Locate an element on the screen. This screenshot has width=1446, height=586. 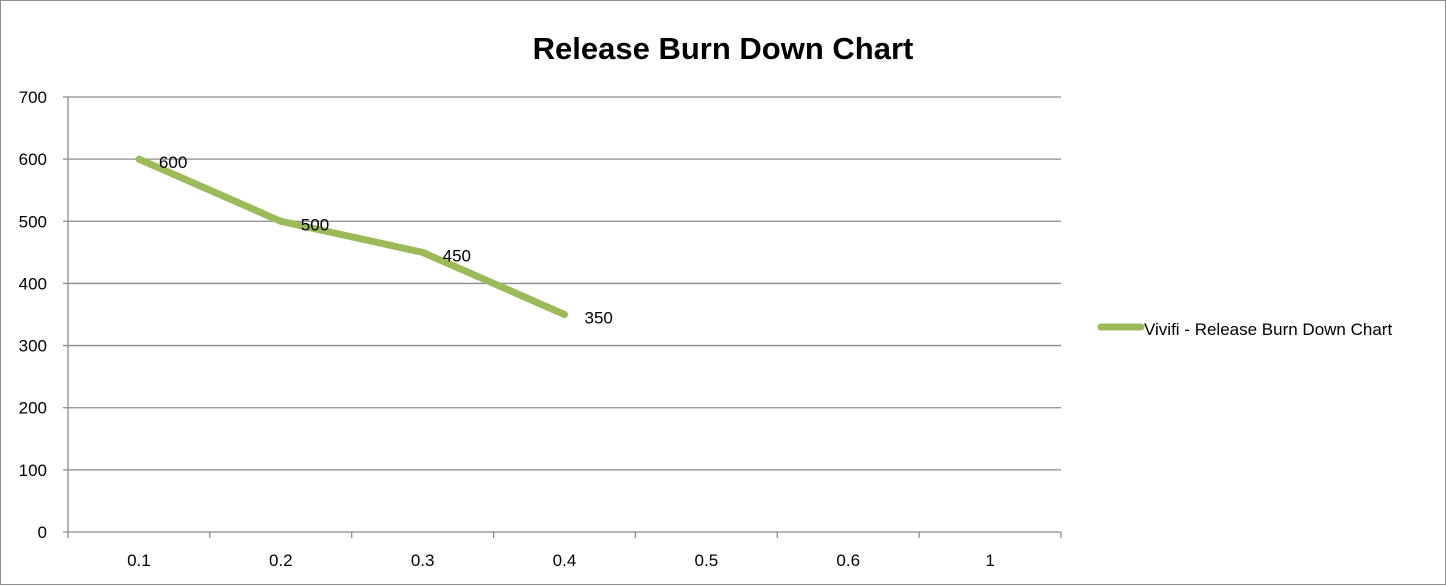
series-group is located at coordinates (351, 236).